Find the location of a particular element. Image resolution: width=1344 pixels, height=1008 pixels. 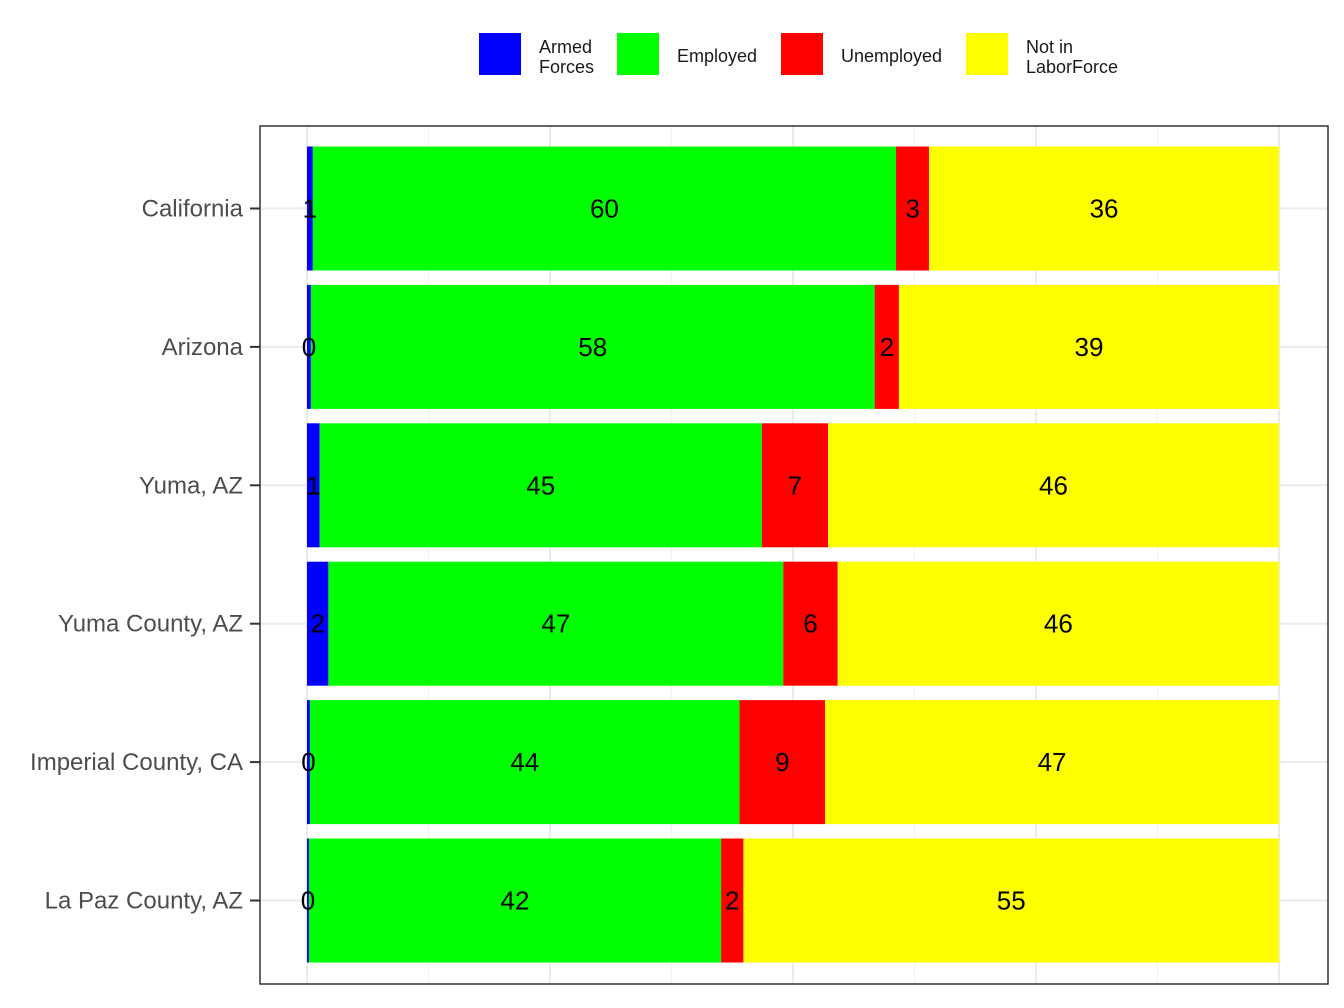

data-label-employed-yuma-az: 45 is located at coordinates (540, 485).